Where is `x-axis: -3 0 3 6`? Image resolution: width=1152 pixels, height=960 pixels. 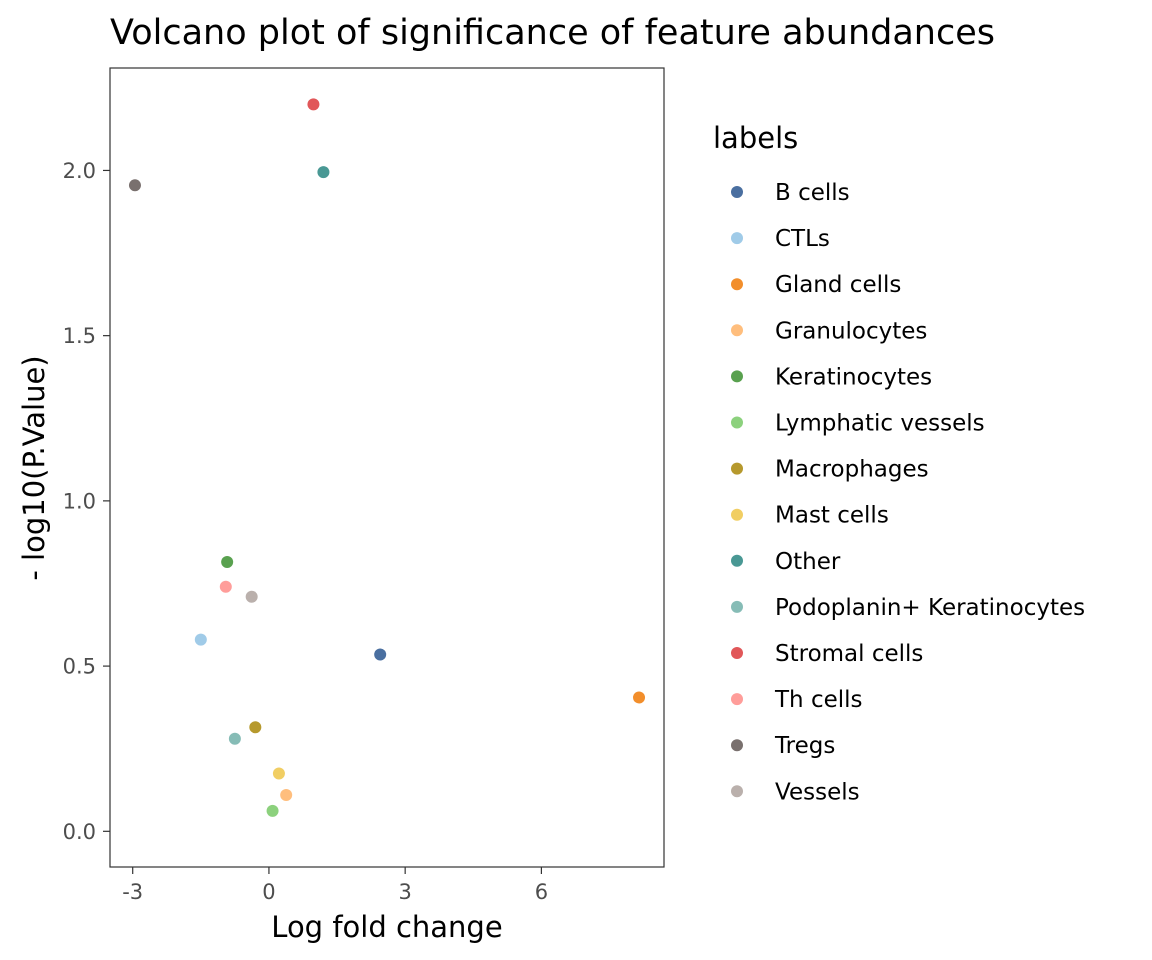 x-axis: -3 0 3 6 is located at coordinates (335, 885).